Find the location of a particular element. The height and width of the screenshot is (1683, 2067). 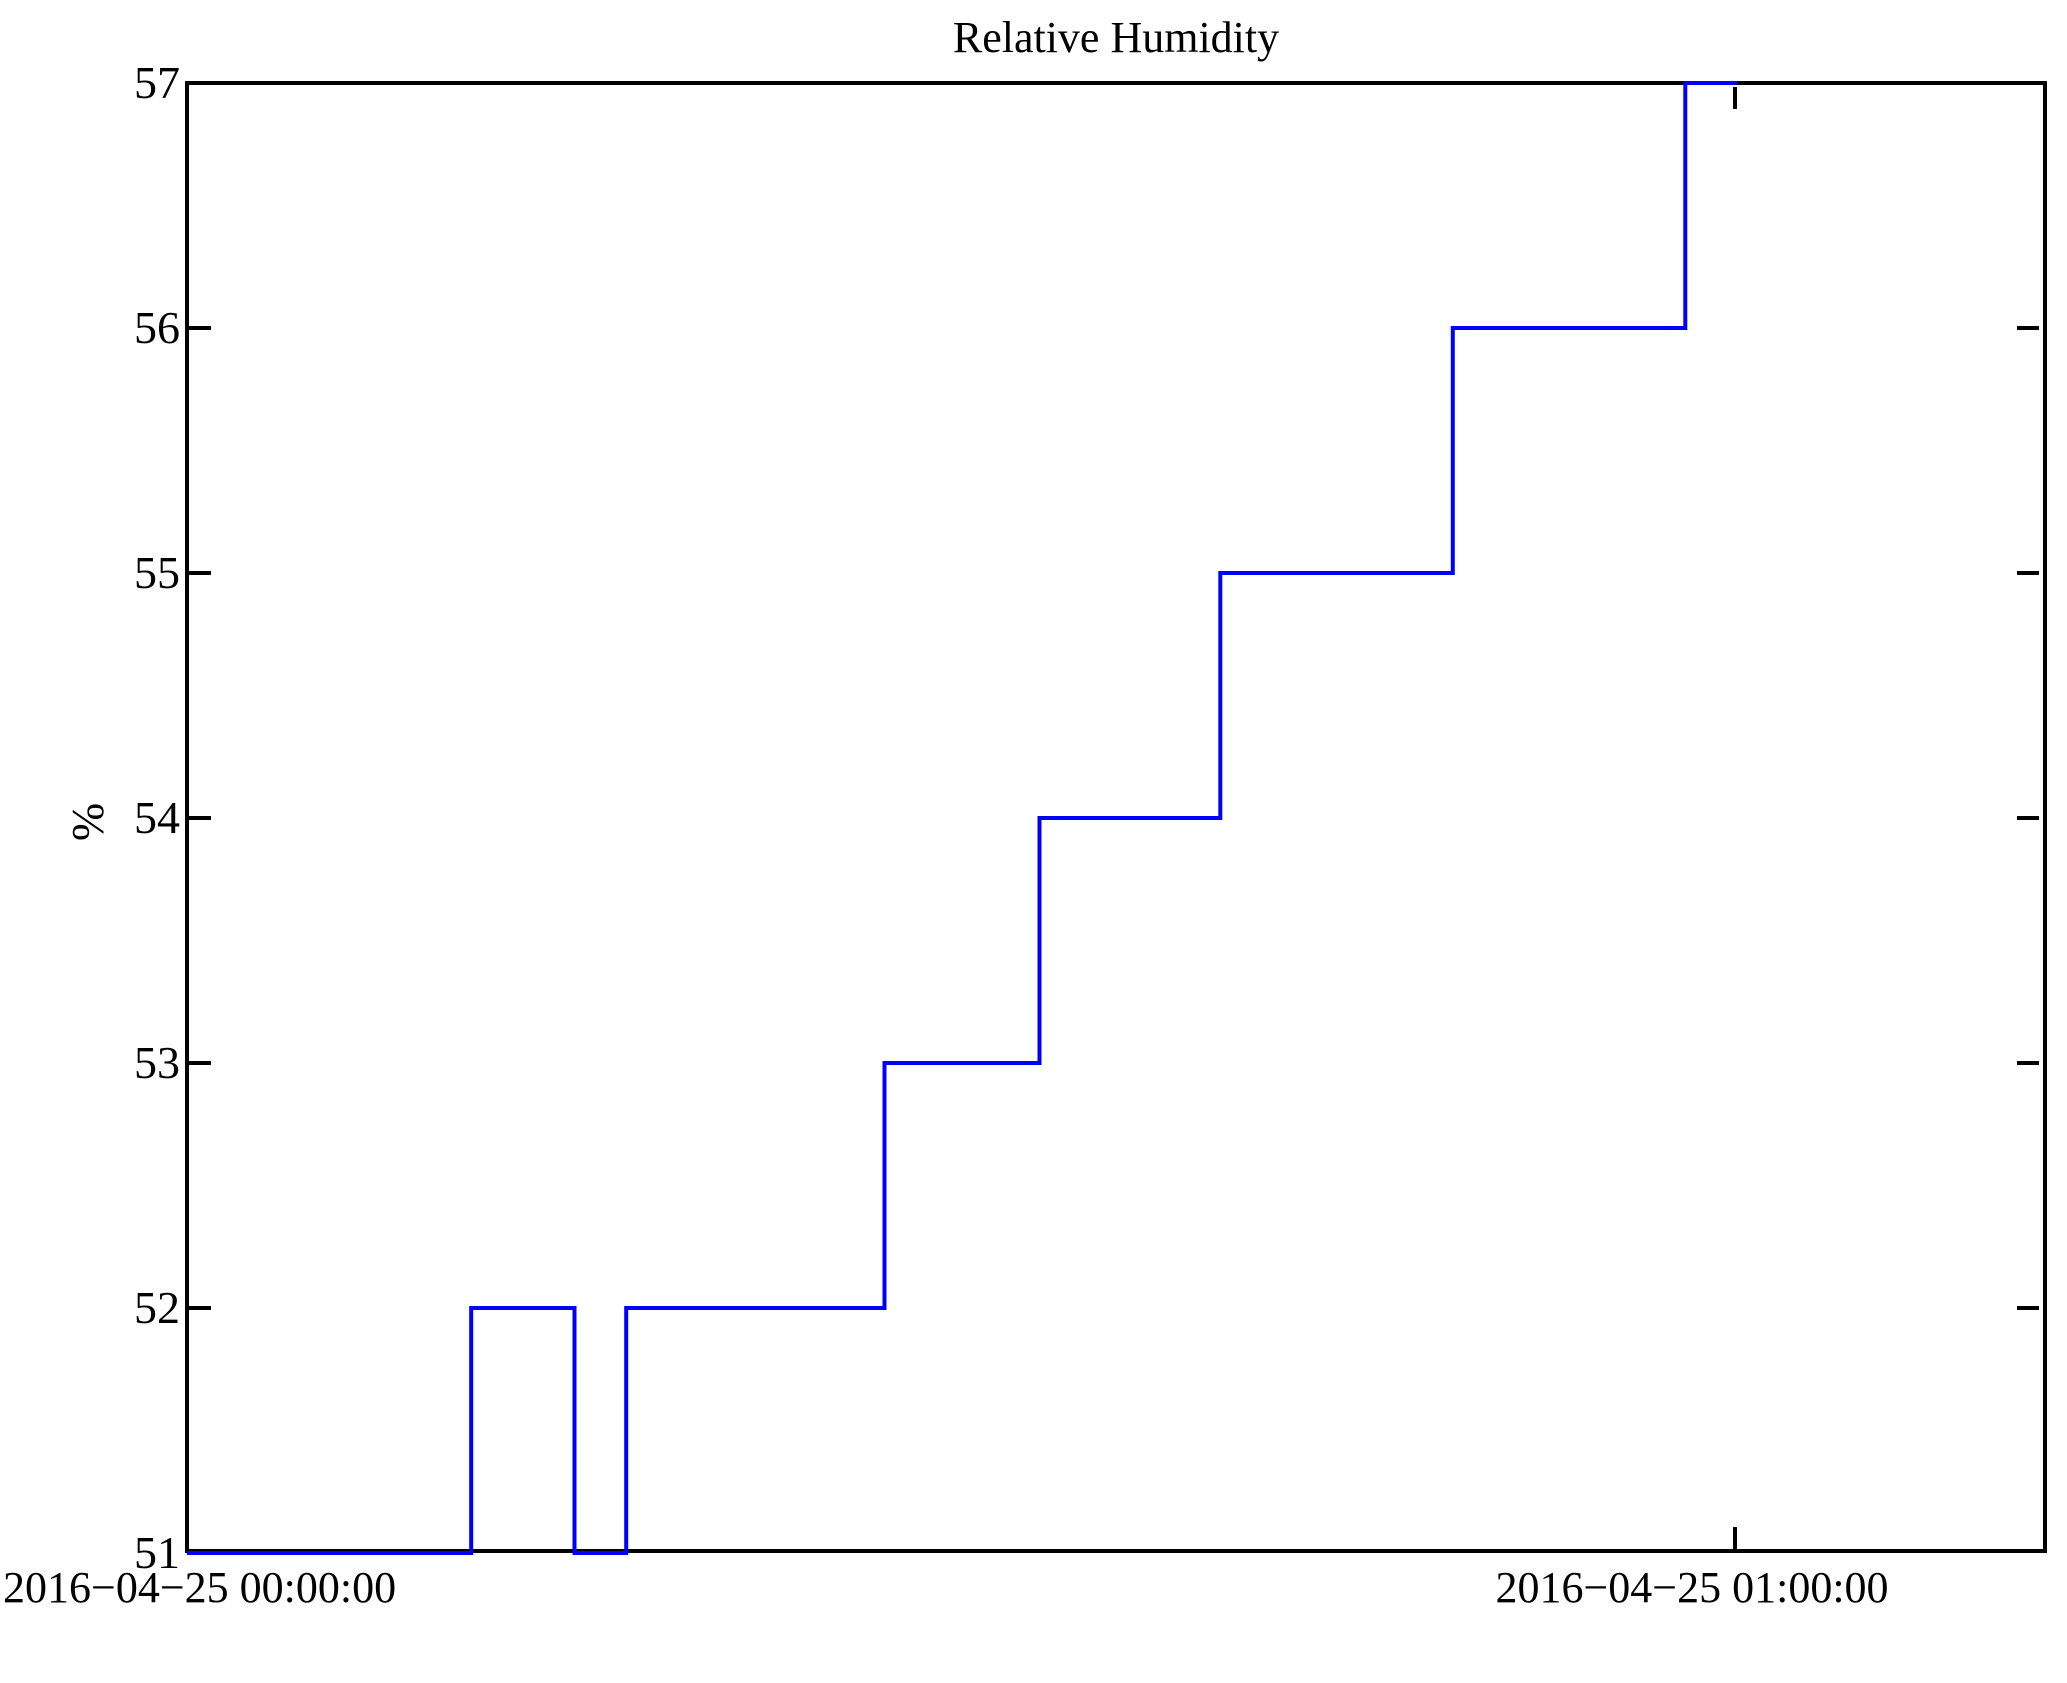

y-tick-label-55: 55 is located at coordinates (157, 572).